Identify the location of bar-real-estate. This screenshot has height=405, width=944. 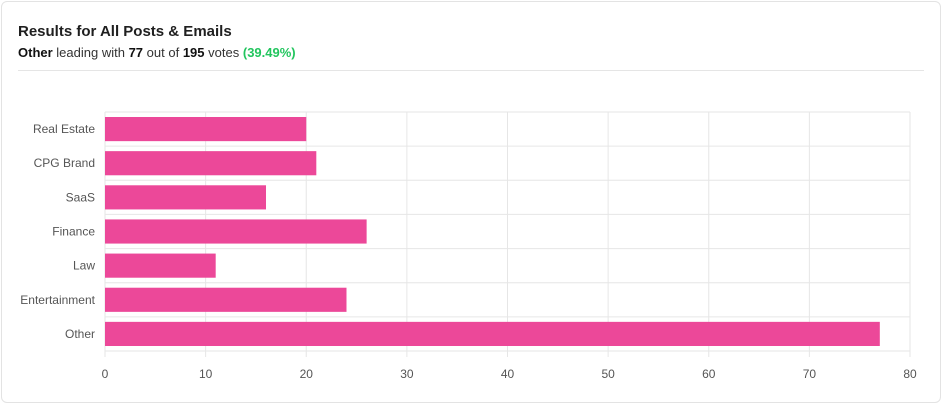
(206, 129).